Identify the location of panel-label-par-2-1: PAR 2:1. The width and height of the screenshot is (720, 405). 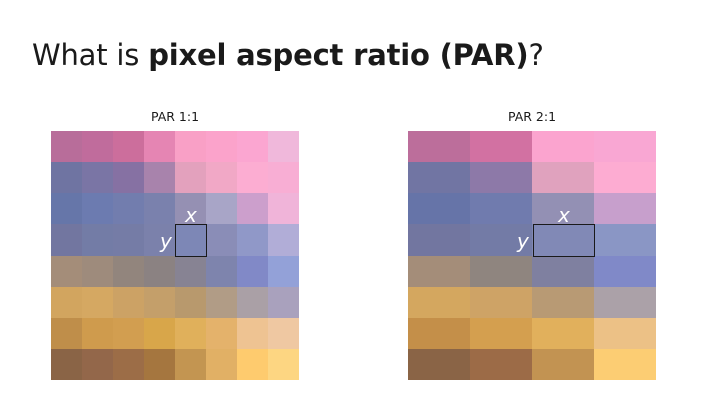
(532, 116).